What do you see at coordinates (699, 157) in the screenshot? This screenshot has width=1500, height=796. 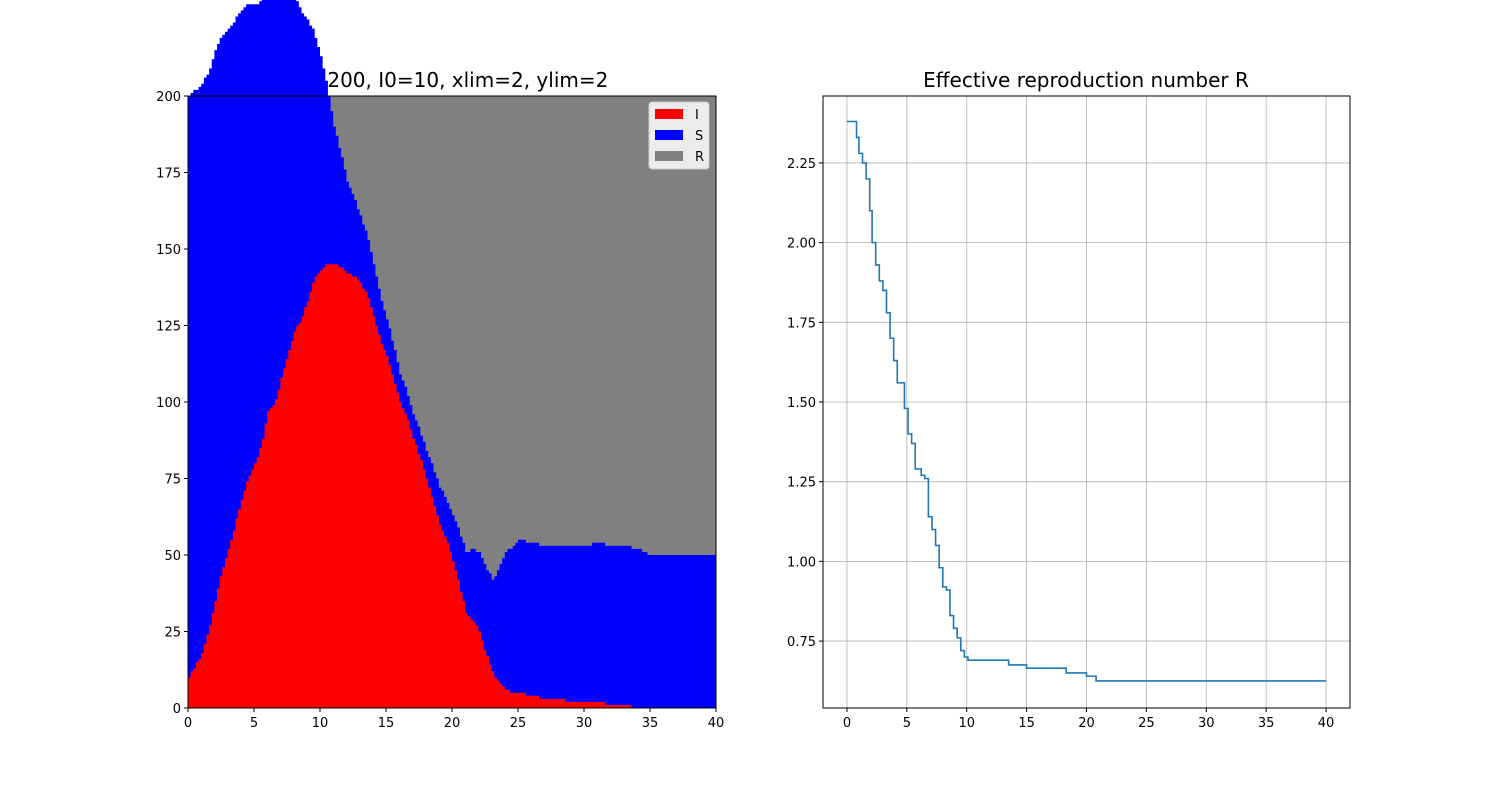 I see `legend-label-R: R` at bounding box center [699, 157].